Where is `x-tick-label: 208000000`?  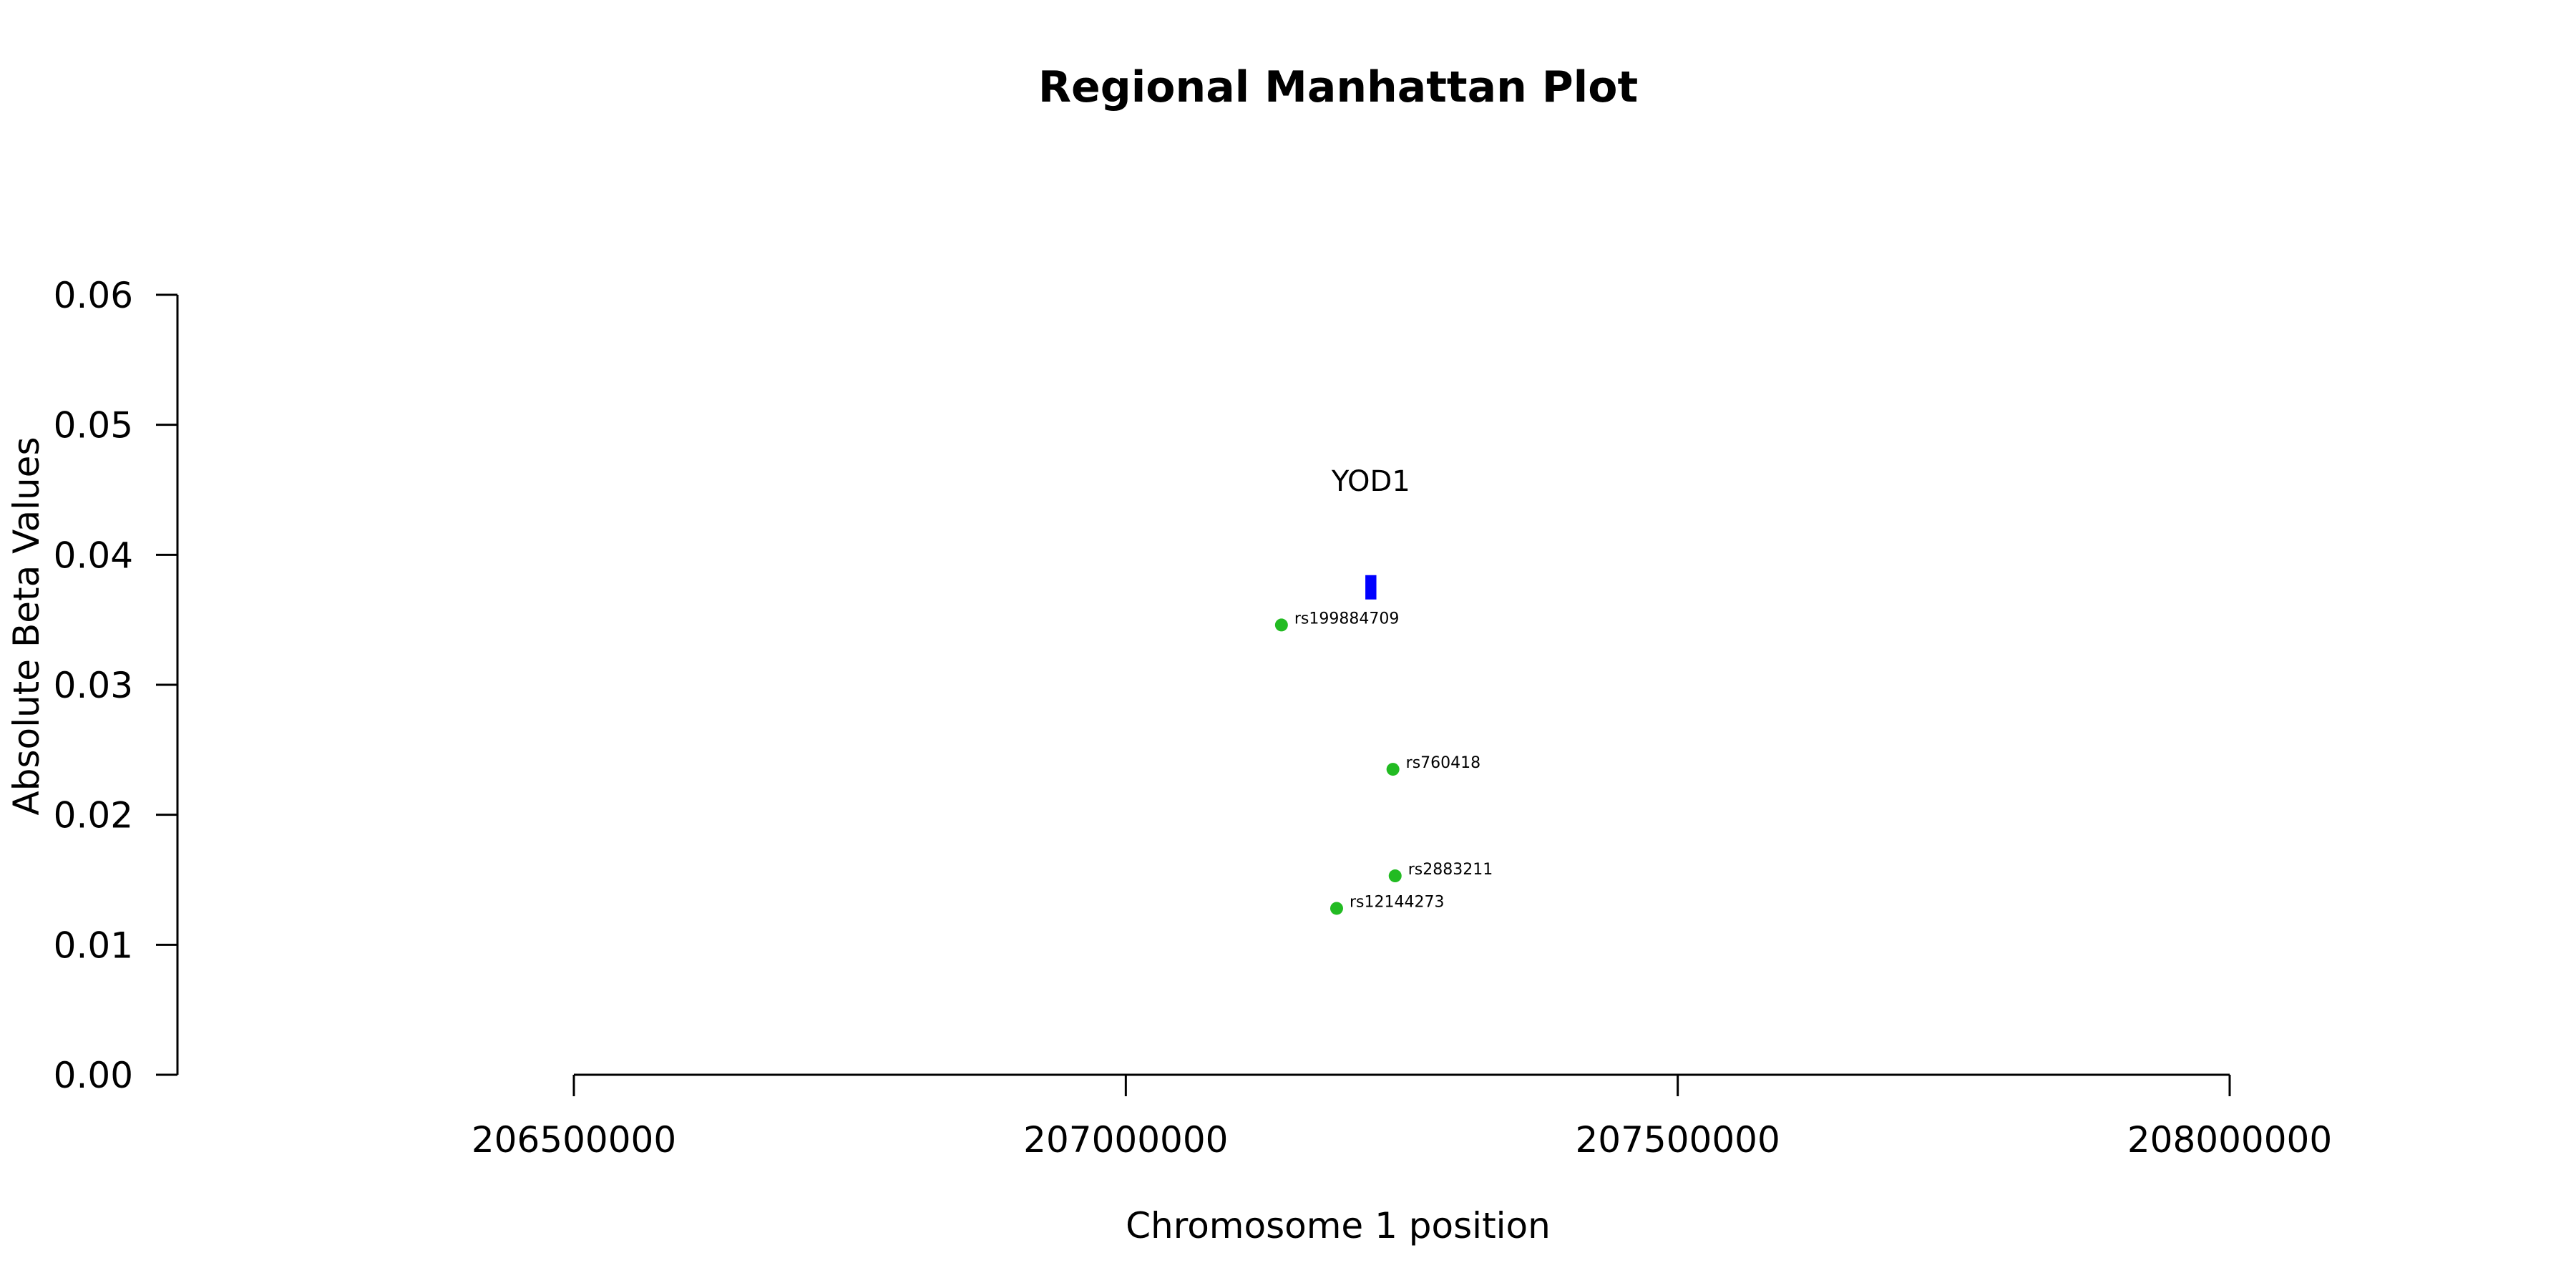
x-tick-label: 208000000 is located at coordinates (2229, 1140).